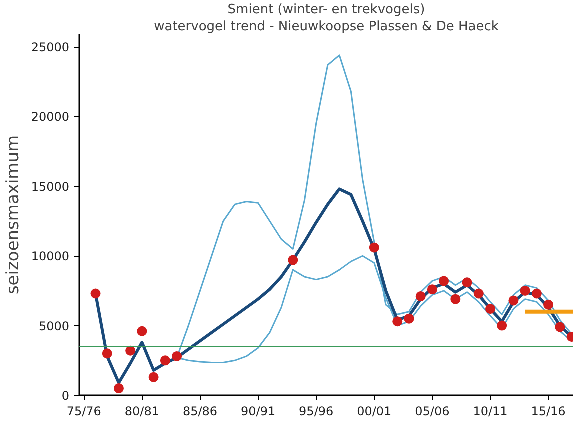 This screenshot has height=421, width=575. What do you see at coordinates (13, 215) in the screenshot?
I see `y-axis-title: seizoensmaximum` at bounding box center [13, 215].